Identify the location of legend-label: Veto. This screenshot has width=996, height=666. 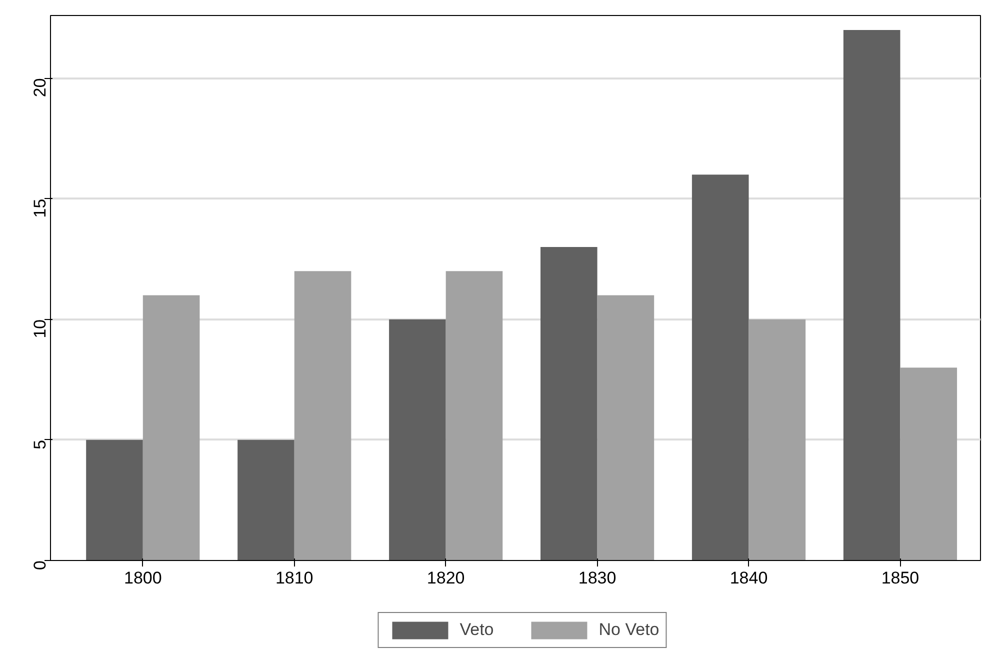
(477, 630).